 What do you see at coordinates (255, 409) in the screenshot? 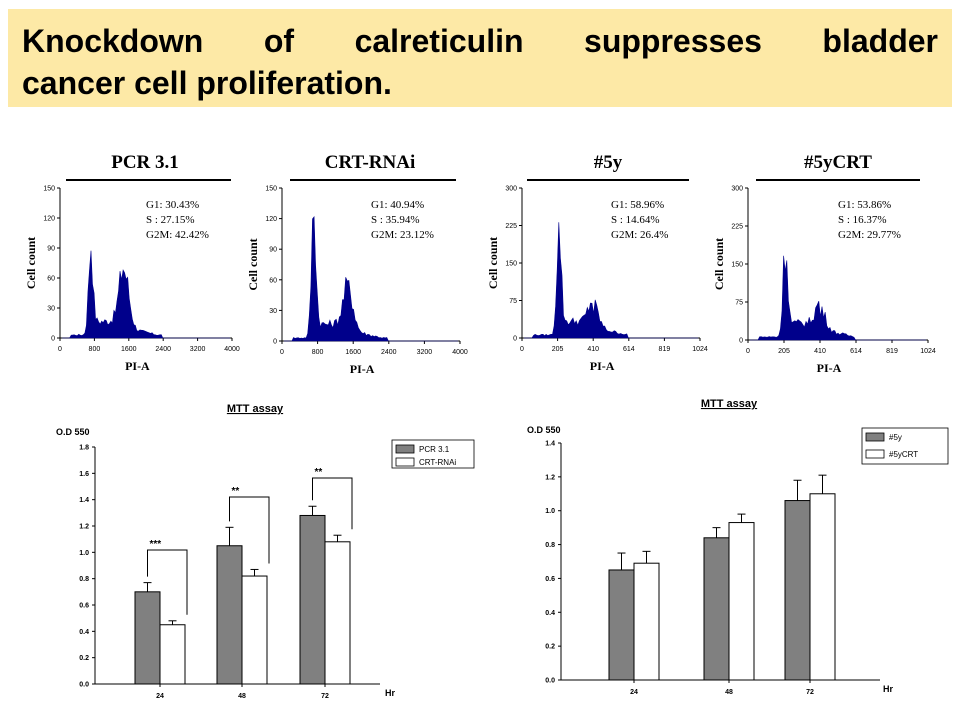
I see `chart-title: MTT assay` at bounding box center [255, 409].